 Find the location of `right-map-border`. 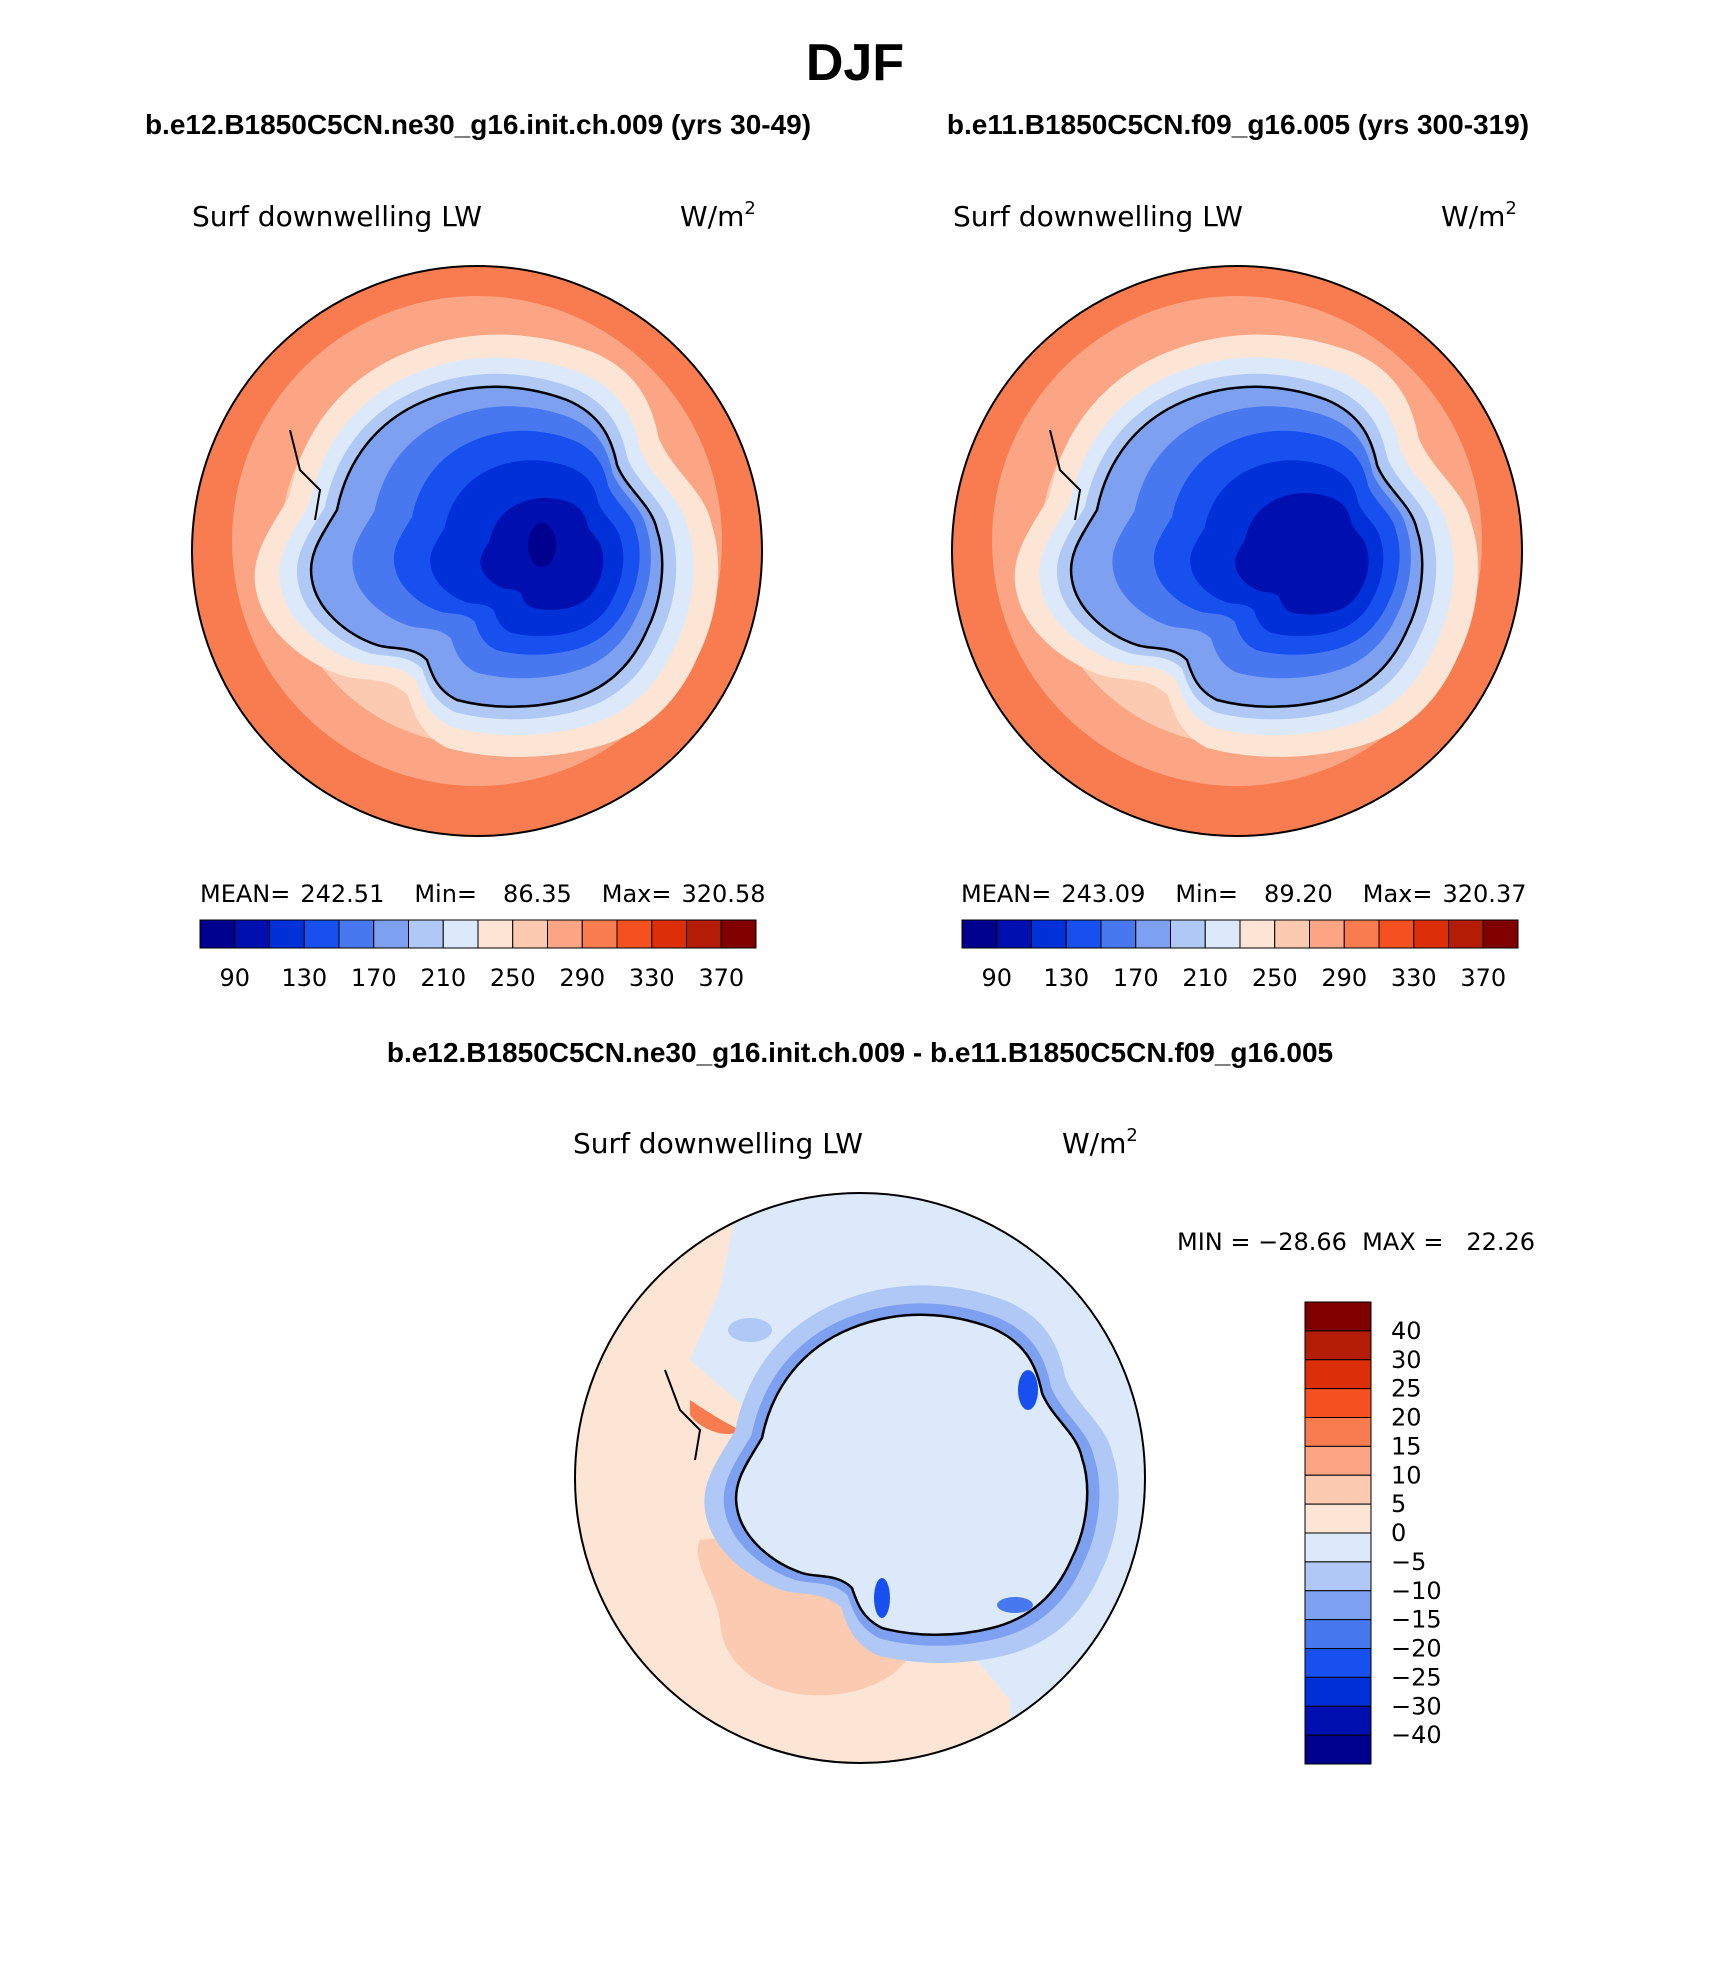

right-map-border is located at coordinates (1237, 551).